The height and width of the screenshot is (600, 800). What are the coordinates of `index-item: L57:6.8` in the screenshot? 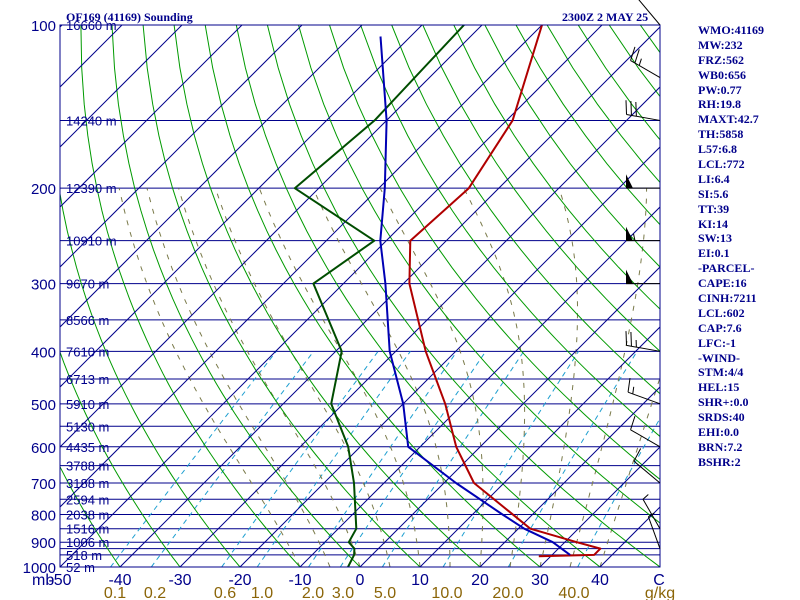 It's located at (717, 149).